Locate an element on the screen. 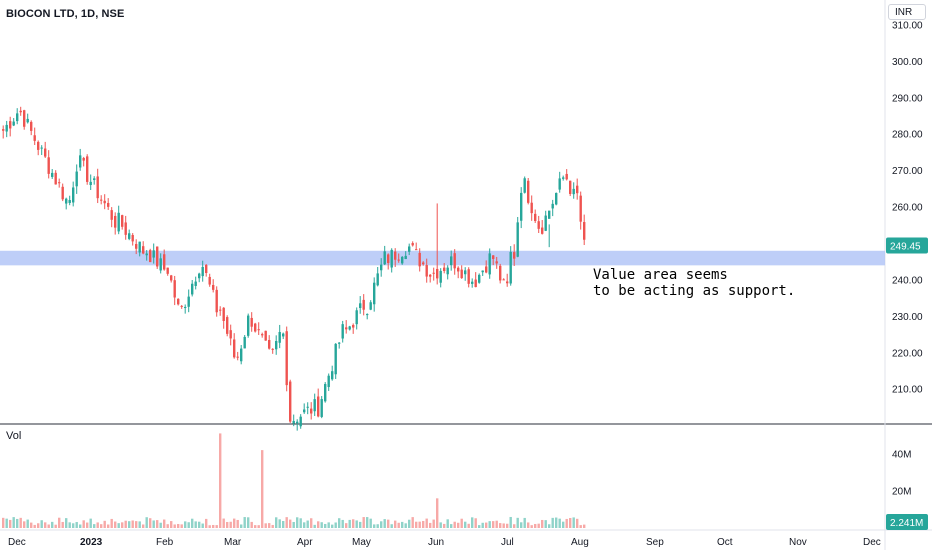 This screenshot has width=932, height=550. price-tick-label: 280.00 is located at coordinates (907, 135).